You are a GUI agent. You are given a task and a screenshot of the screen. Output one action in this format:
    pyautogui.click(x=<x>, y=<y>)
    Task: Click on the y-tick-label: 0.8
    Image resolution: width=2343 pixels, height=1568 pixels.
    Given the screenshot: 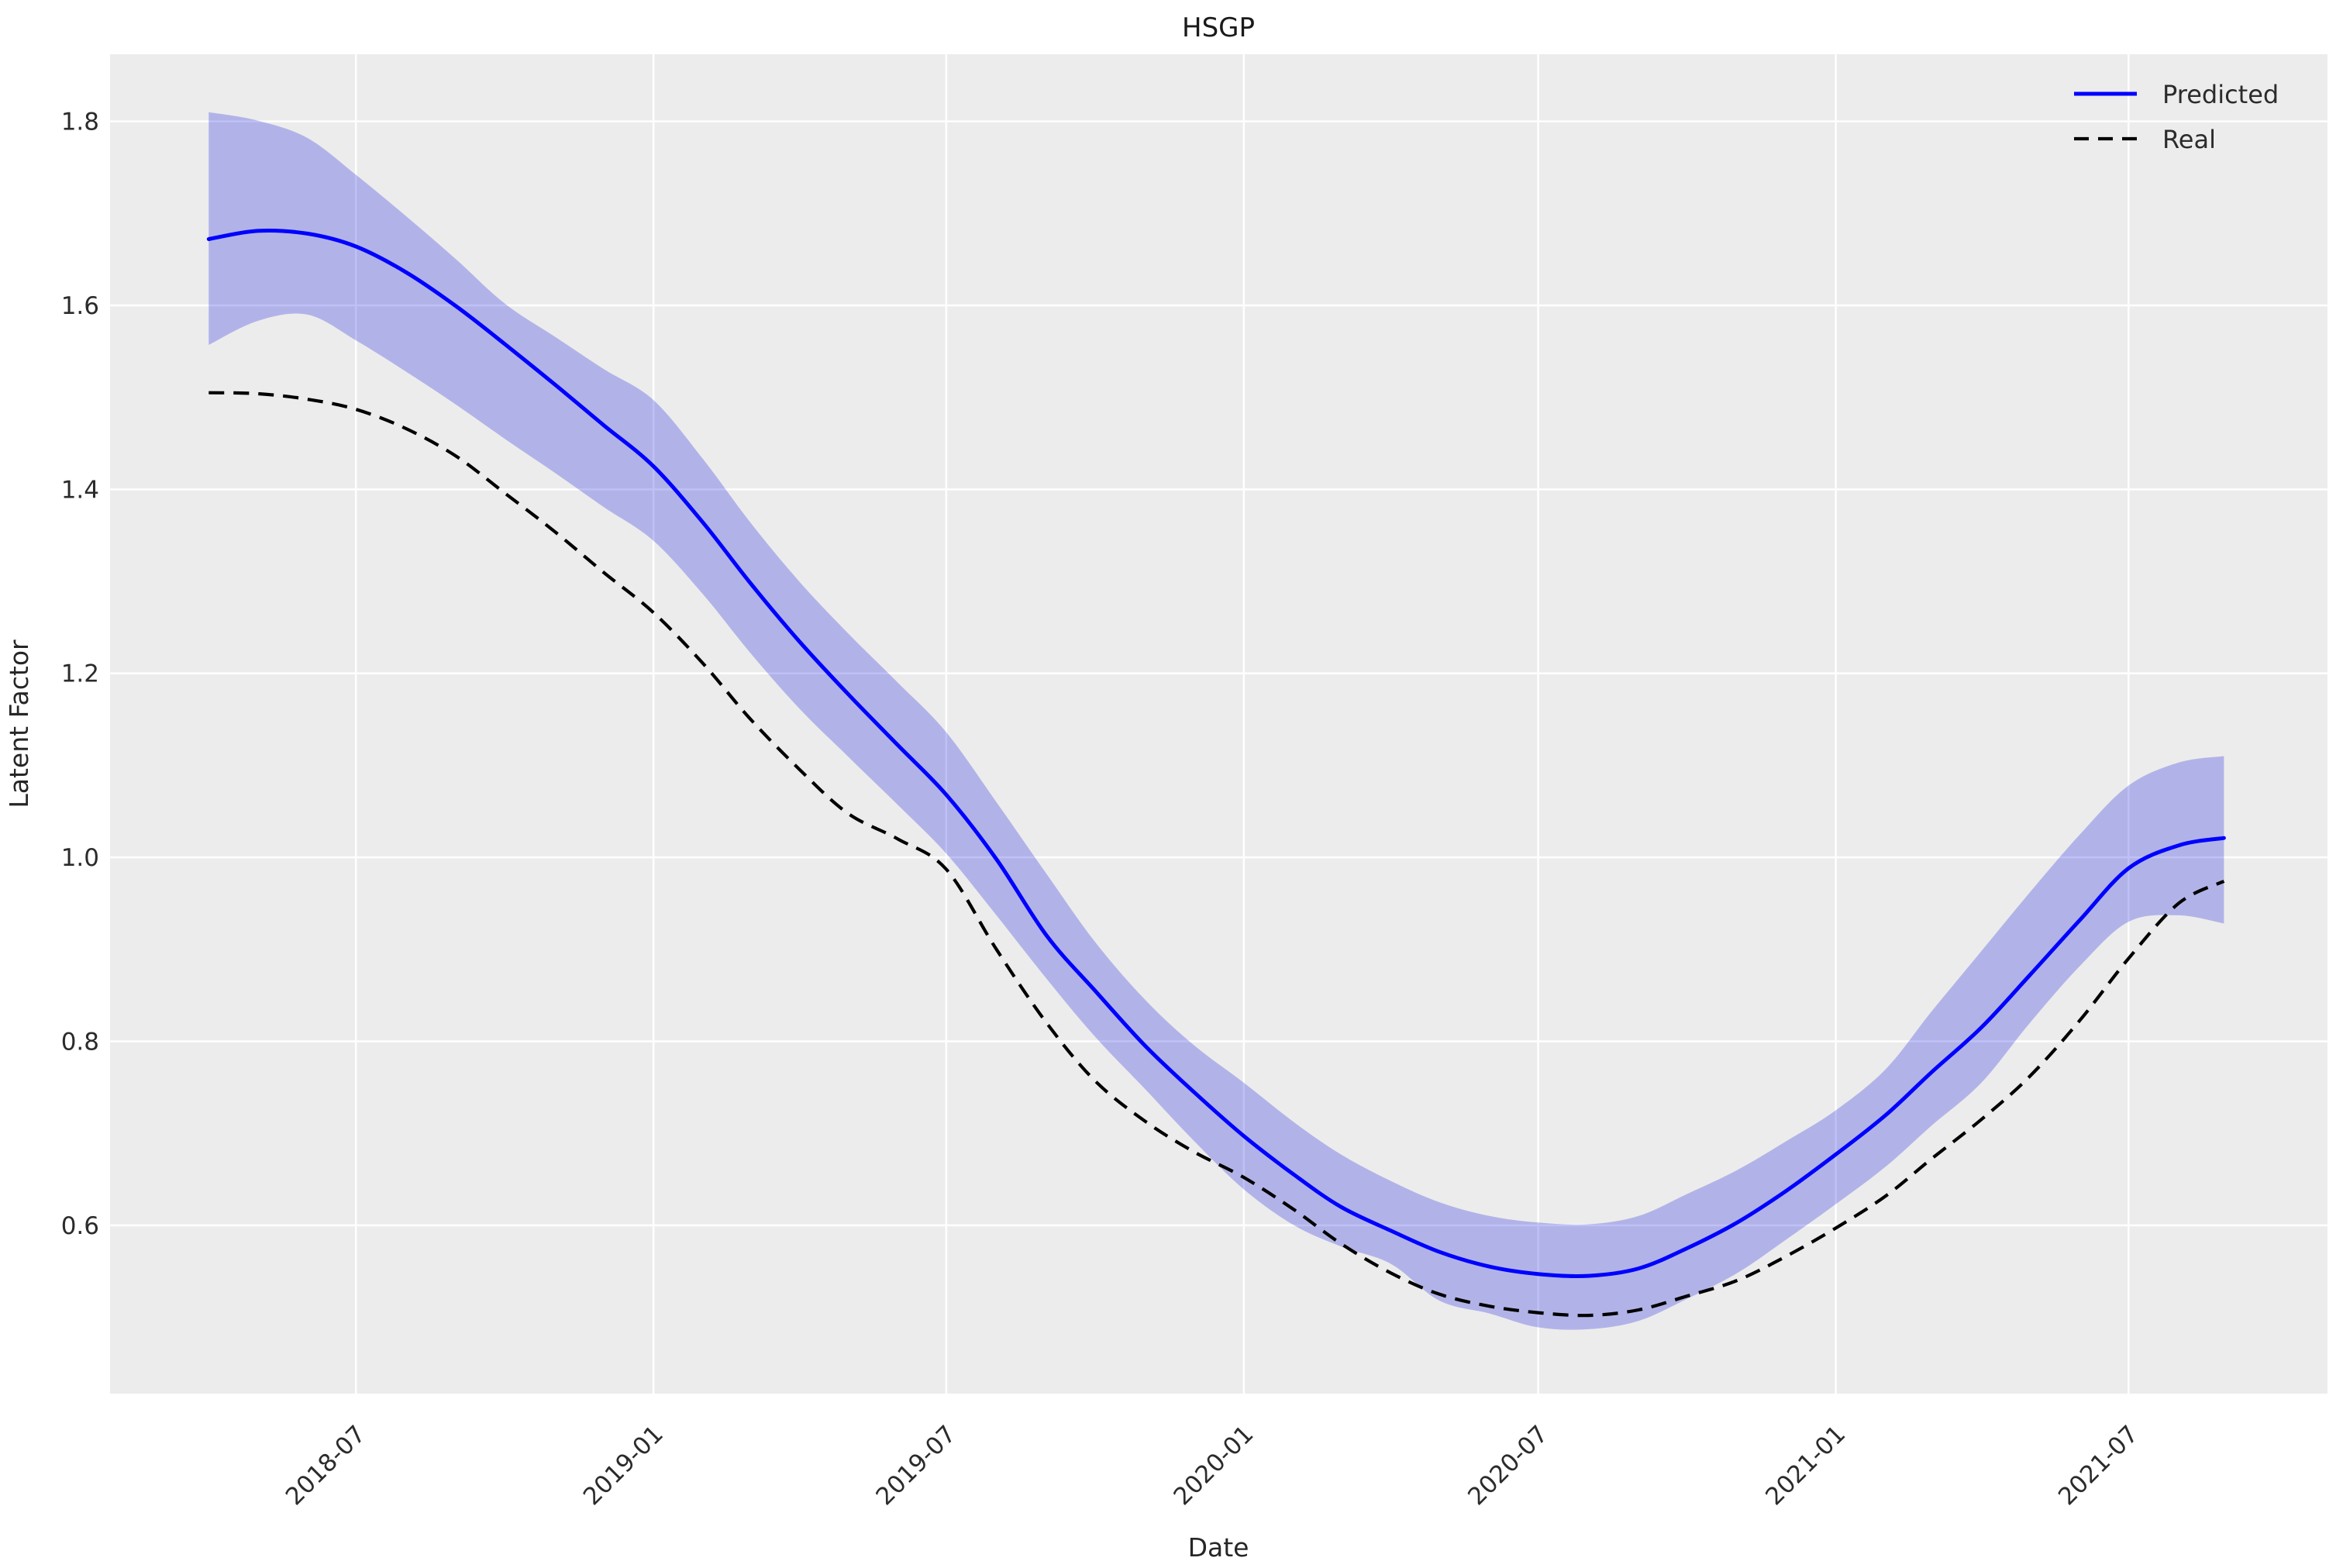 What is the action you would take?
    pyautogui.click(x=80, y=1042)
    